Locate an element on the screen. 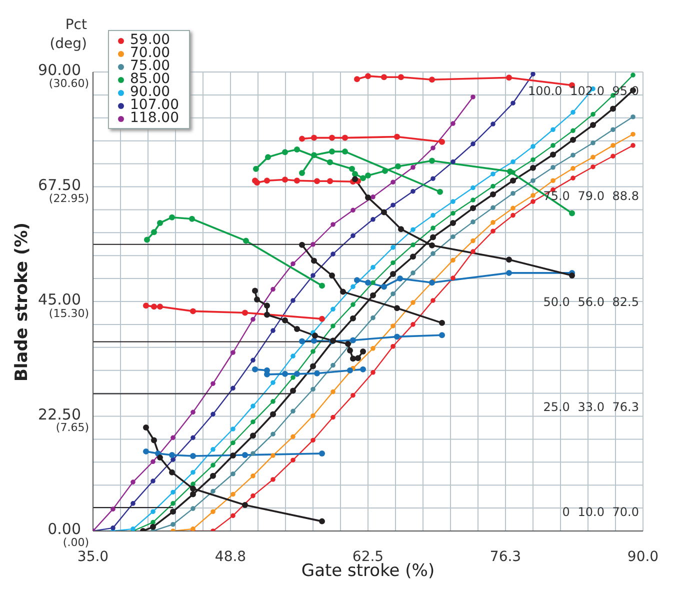 Image resolution: width=674 pixels, height=594 pixels. x-tick-label: 48.8 is located at coordinates (230, 557).